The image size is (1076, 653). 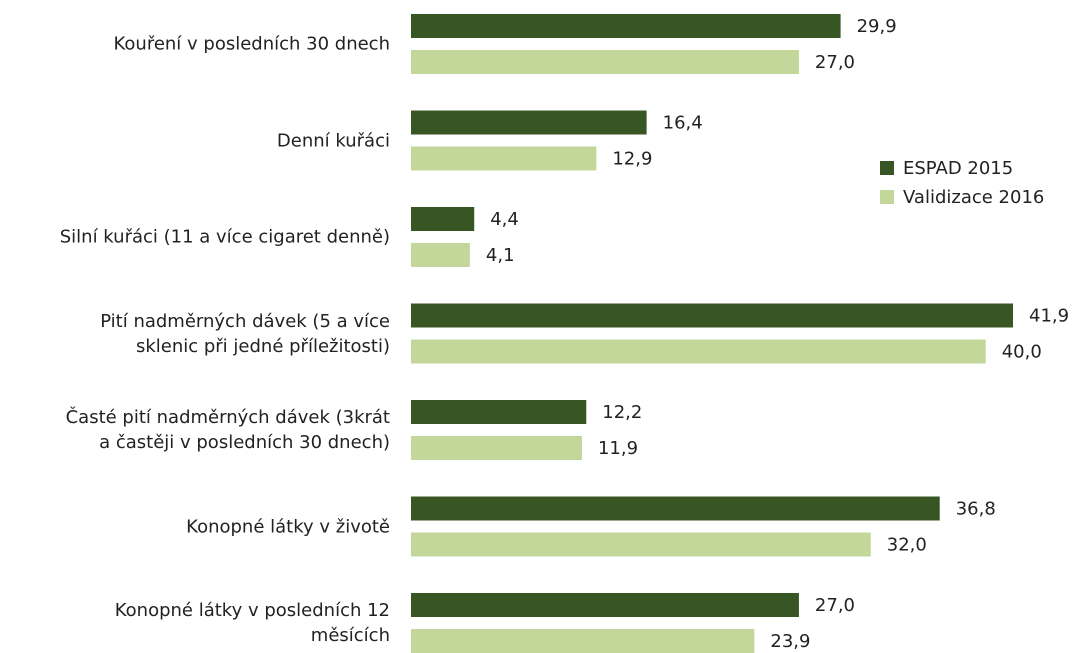 I want to click on data-label: 16,4, so click(x=683, y=123).